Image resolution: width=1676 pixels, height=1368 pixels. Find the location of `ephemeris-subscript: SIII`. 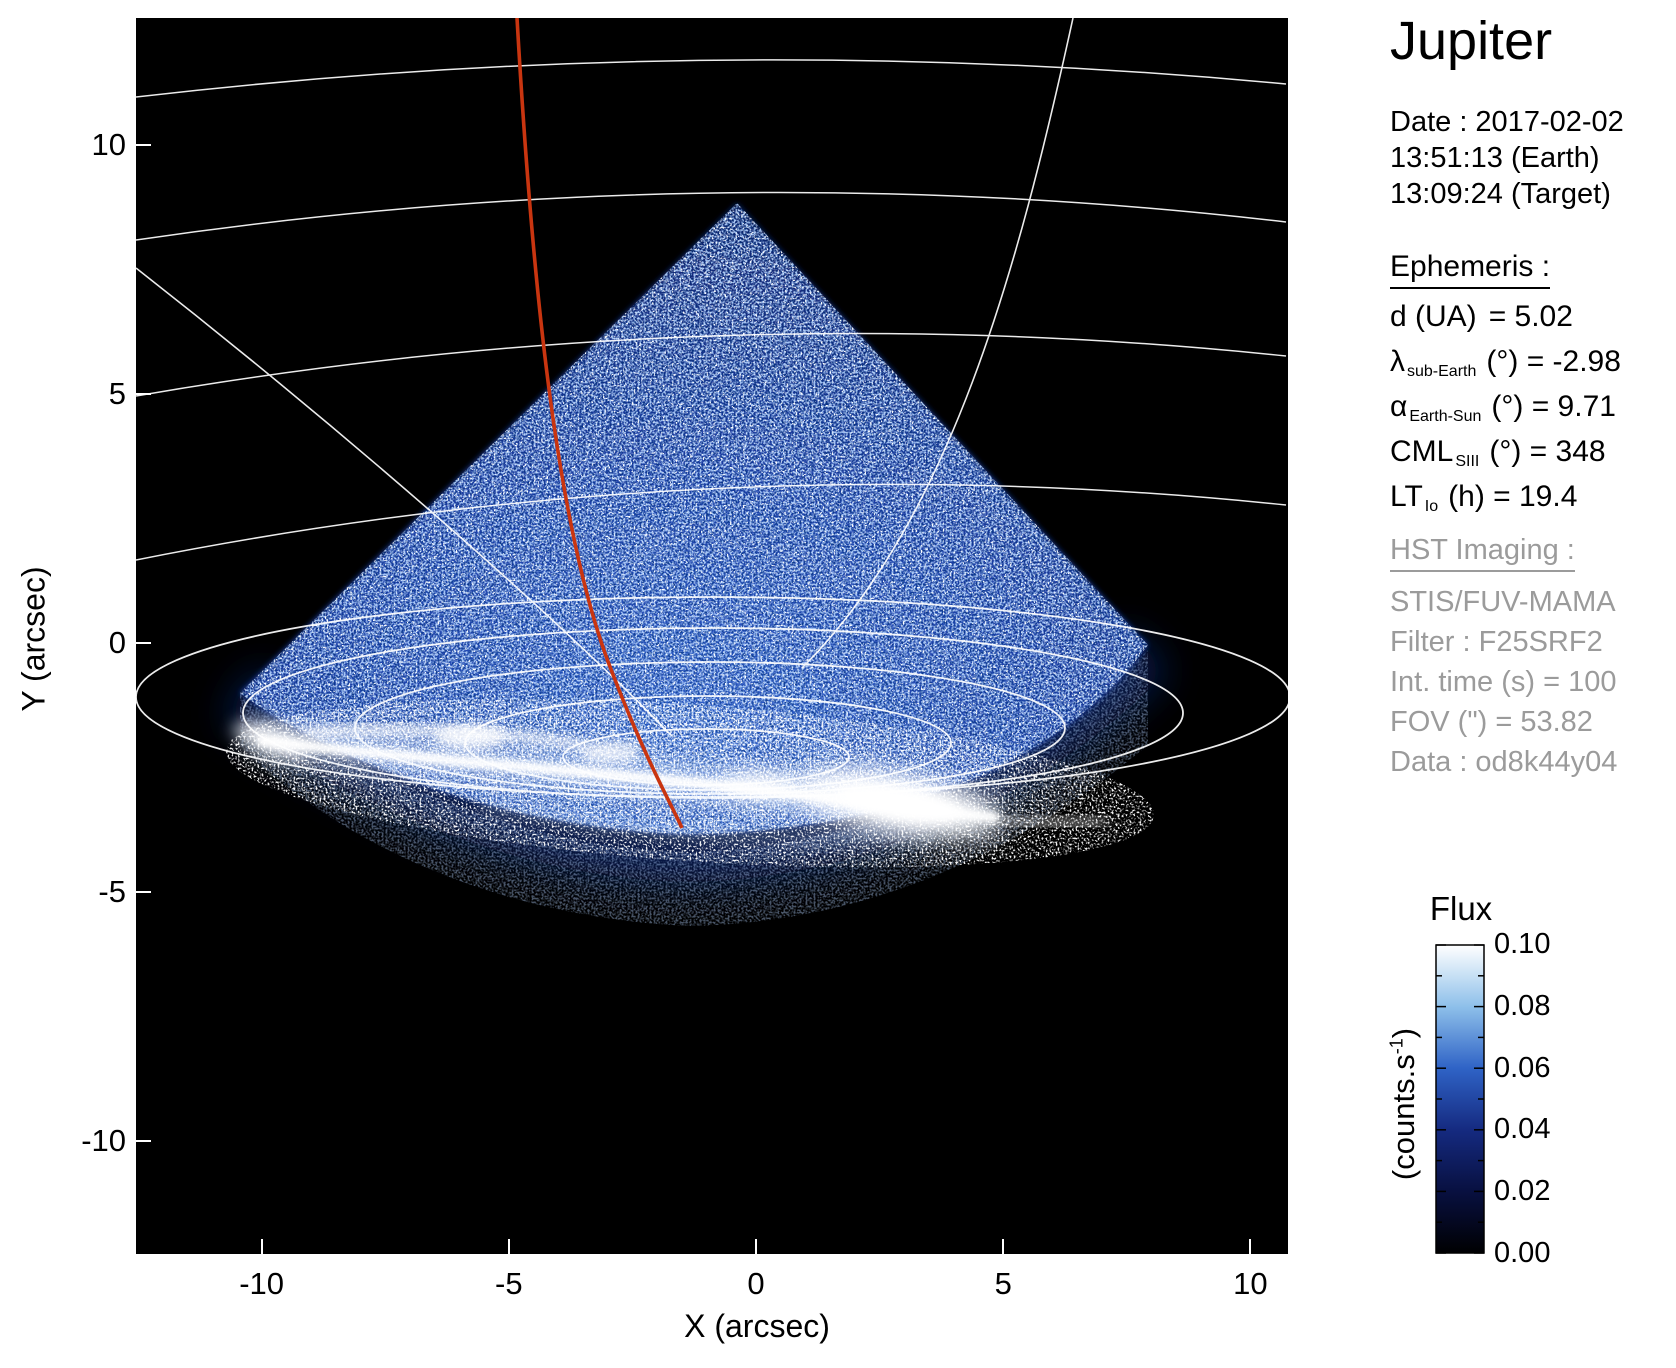

ephemeris-subscript: SIII is located at coordinates (1467, 461).